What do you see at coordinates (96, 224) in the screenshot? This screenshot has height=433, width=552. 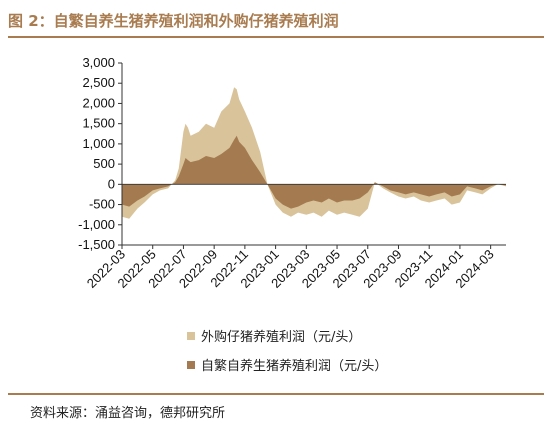 I see `y-tick-label: -1,000` at bounding box center [96, 224].